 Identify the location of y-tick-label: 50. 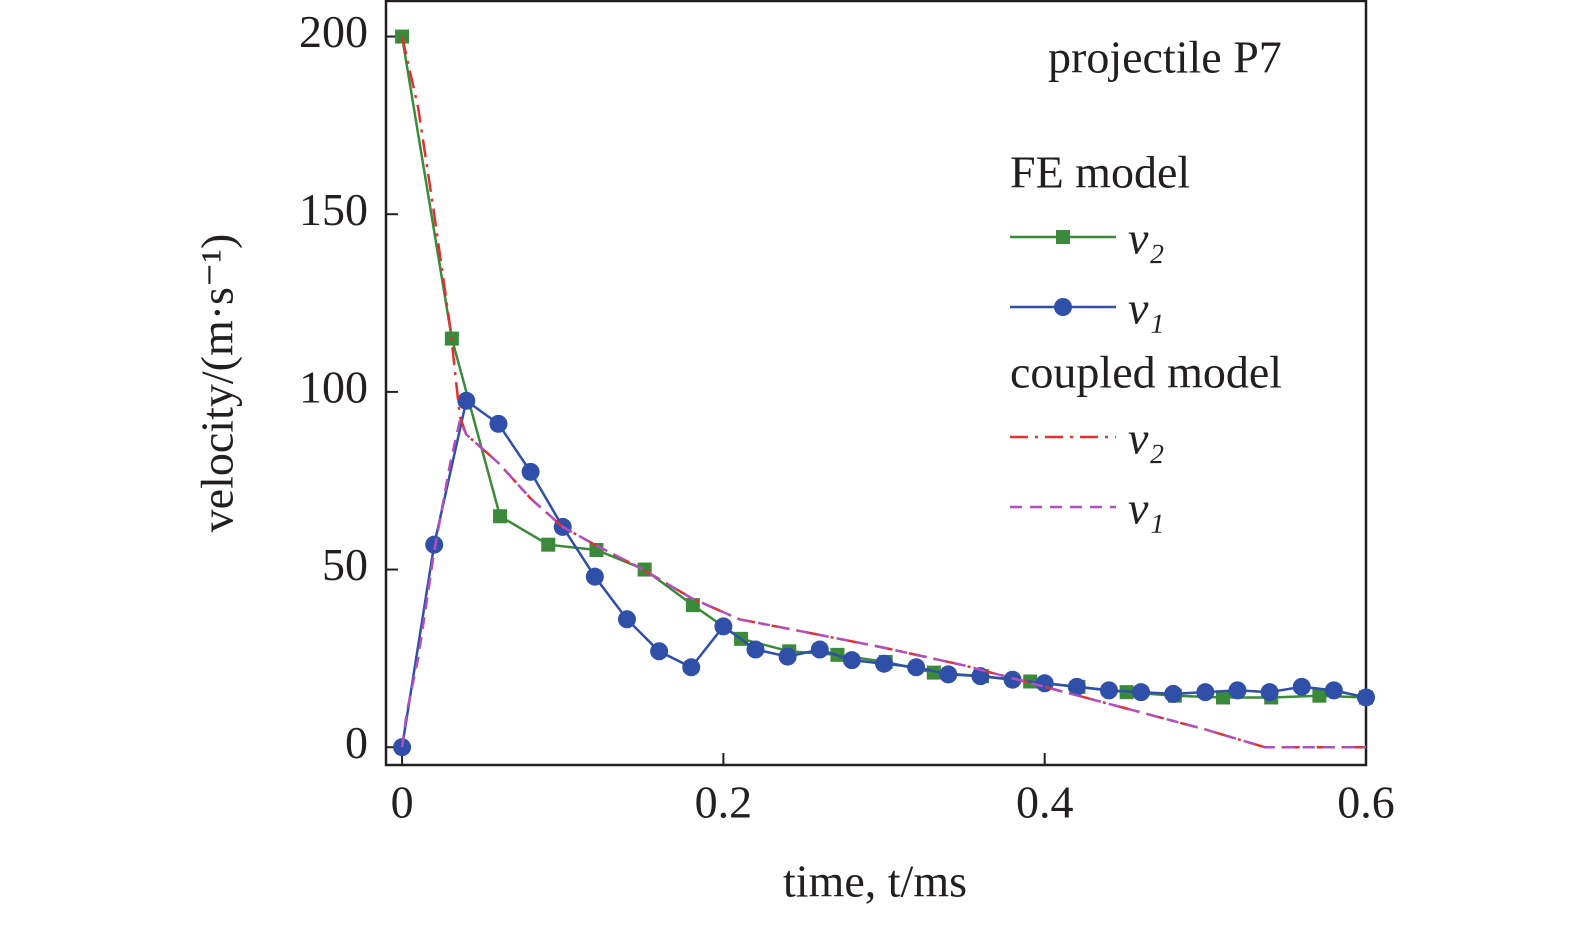
(345, 564).